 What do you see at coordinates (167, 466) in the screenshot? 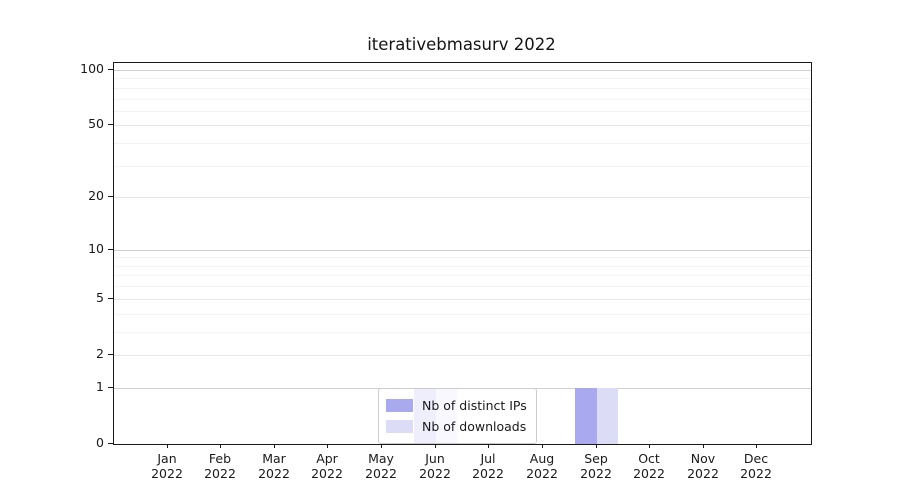
I see `x-tick-label: Jan 2022` at bounding box center [167, 466].